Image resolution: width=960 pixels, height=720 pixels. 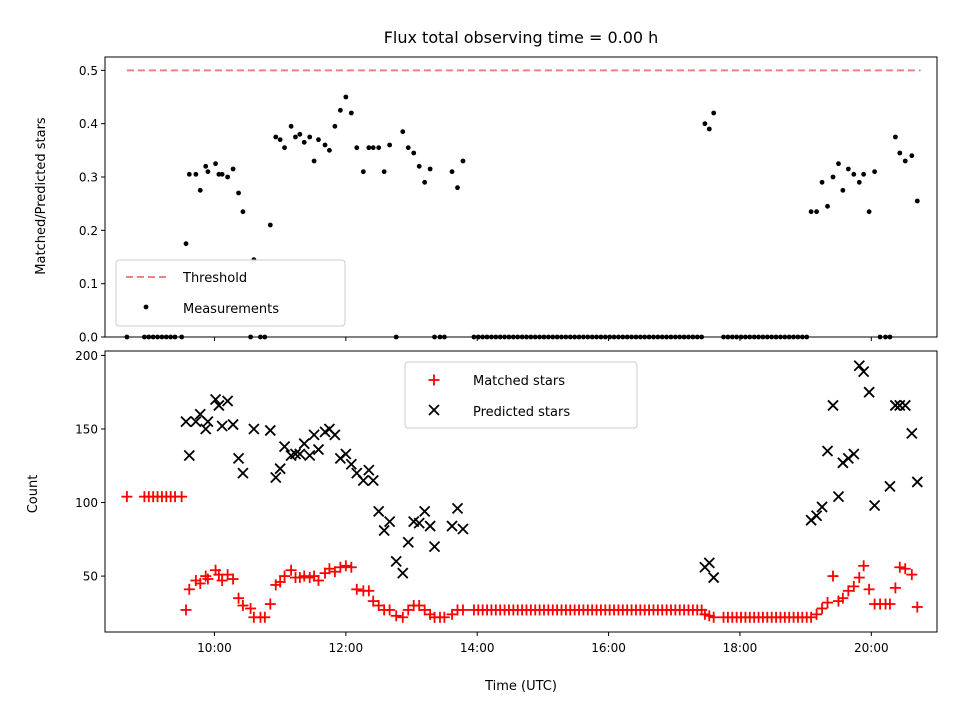 I want to click on top-y-tick-label: 0.0, so click(x=88, y=338).